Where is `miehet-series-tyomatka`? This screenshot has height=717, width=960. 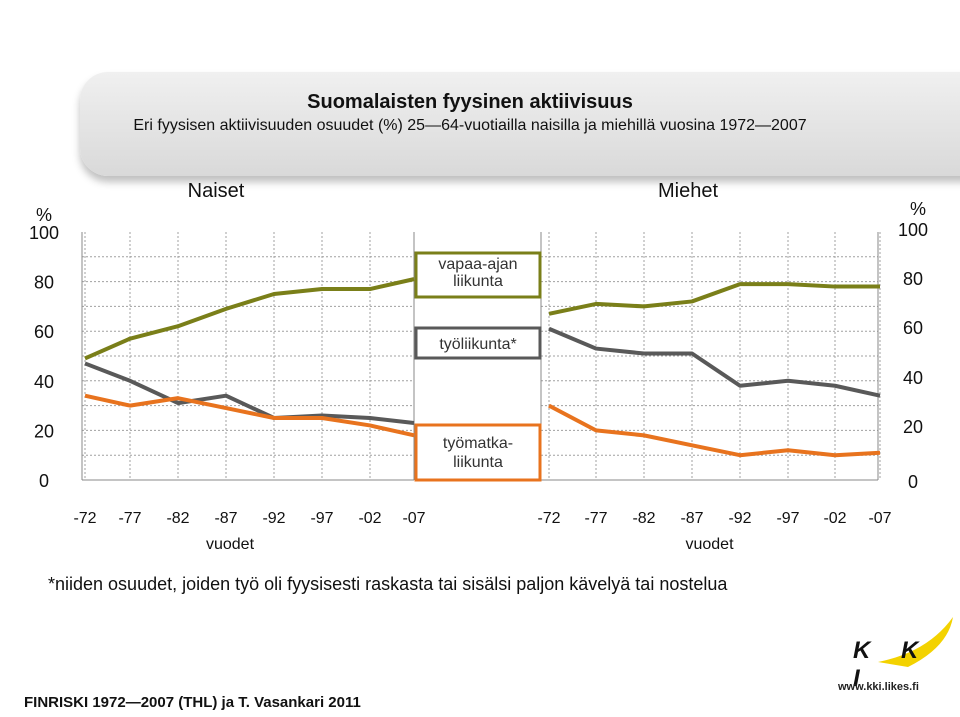
miehet-series-tyomatka is located at coordinates (714, 430).